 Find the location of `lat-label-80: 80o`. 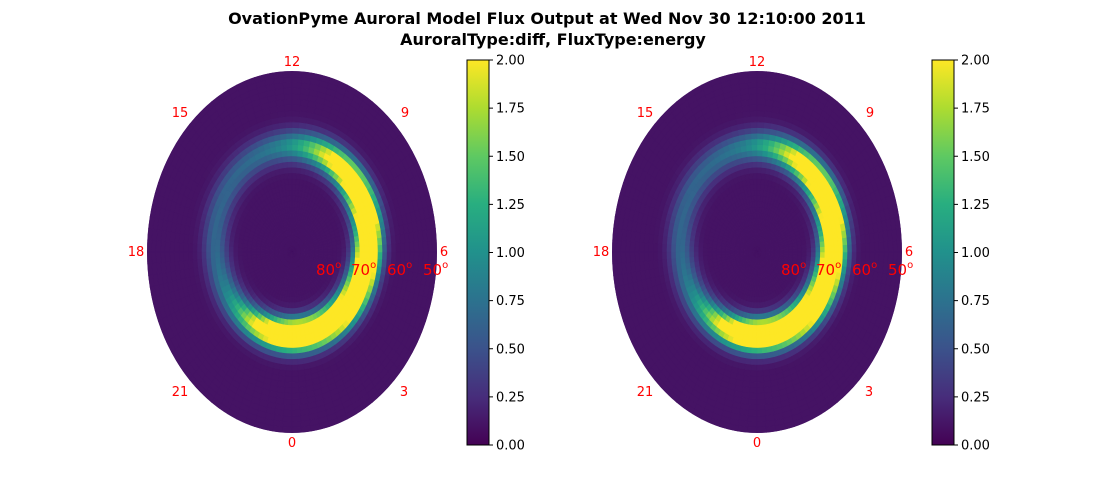

lat-label-80: 80o is located at coordinates (328, 269).